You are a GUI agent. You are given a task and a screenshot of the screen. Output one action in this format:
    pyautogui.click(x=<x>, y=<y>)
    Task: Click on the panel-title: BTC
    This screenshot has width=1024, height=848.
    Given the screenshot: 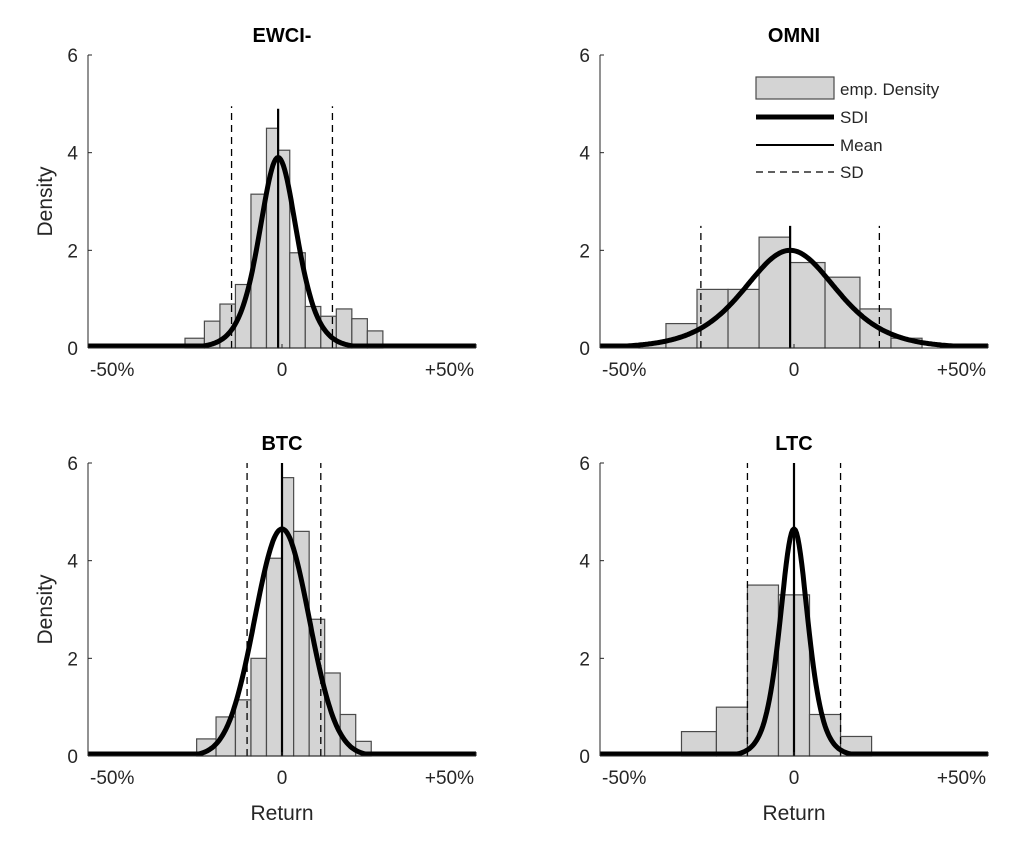 What is the action you would take?
    pyautogui.click(x=281, y=444)
    